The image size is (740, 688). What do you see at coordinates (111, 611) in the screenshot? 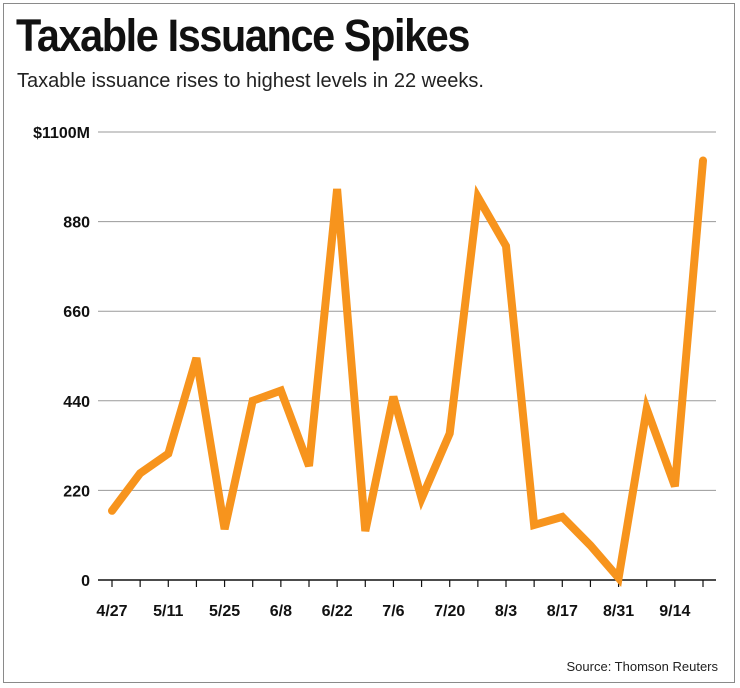
I see `x-tick-label: 4/27` at bounding box center [111, 611].